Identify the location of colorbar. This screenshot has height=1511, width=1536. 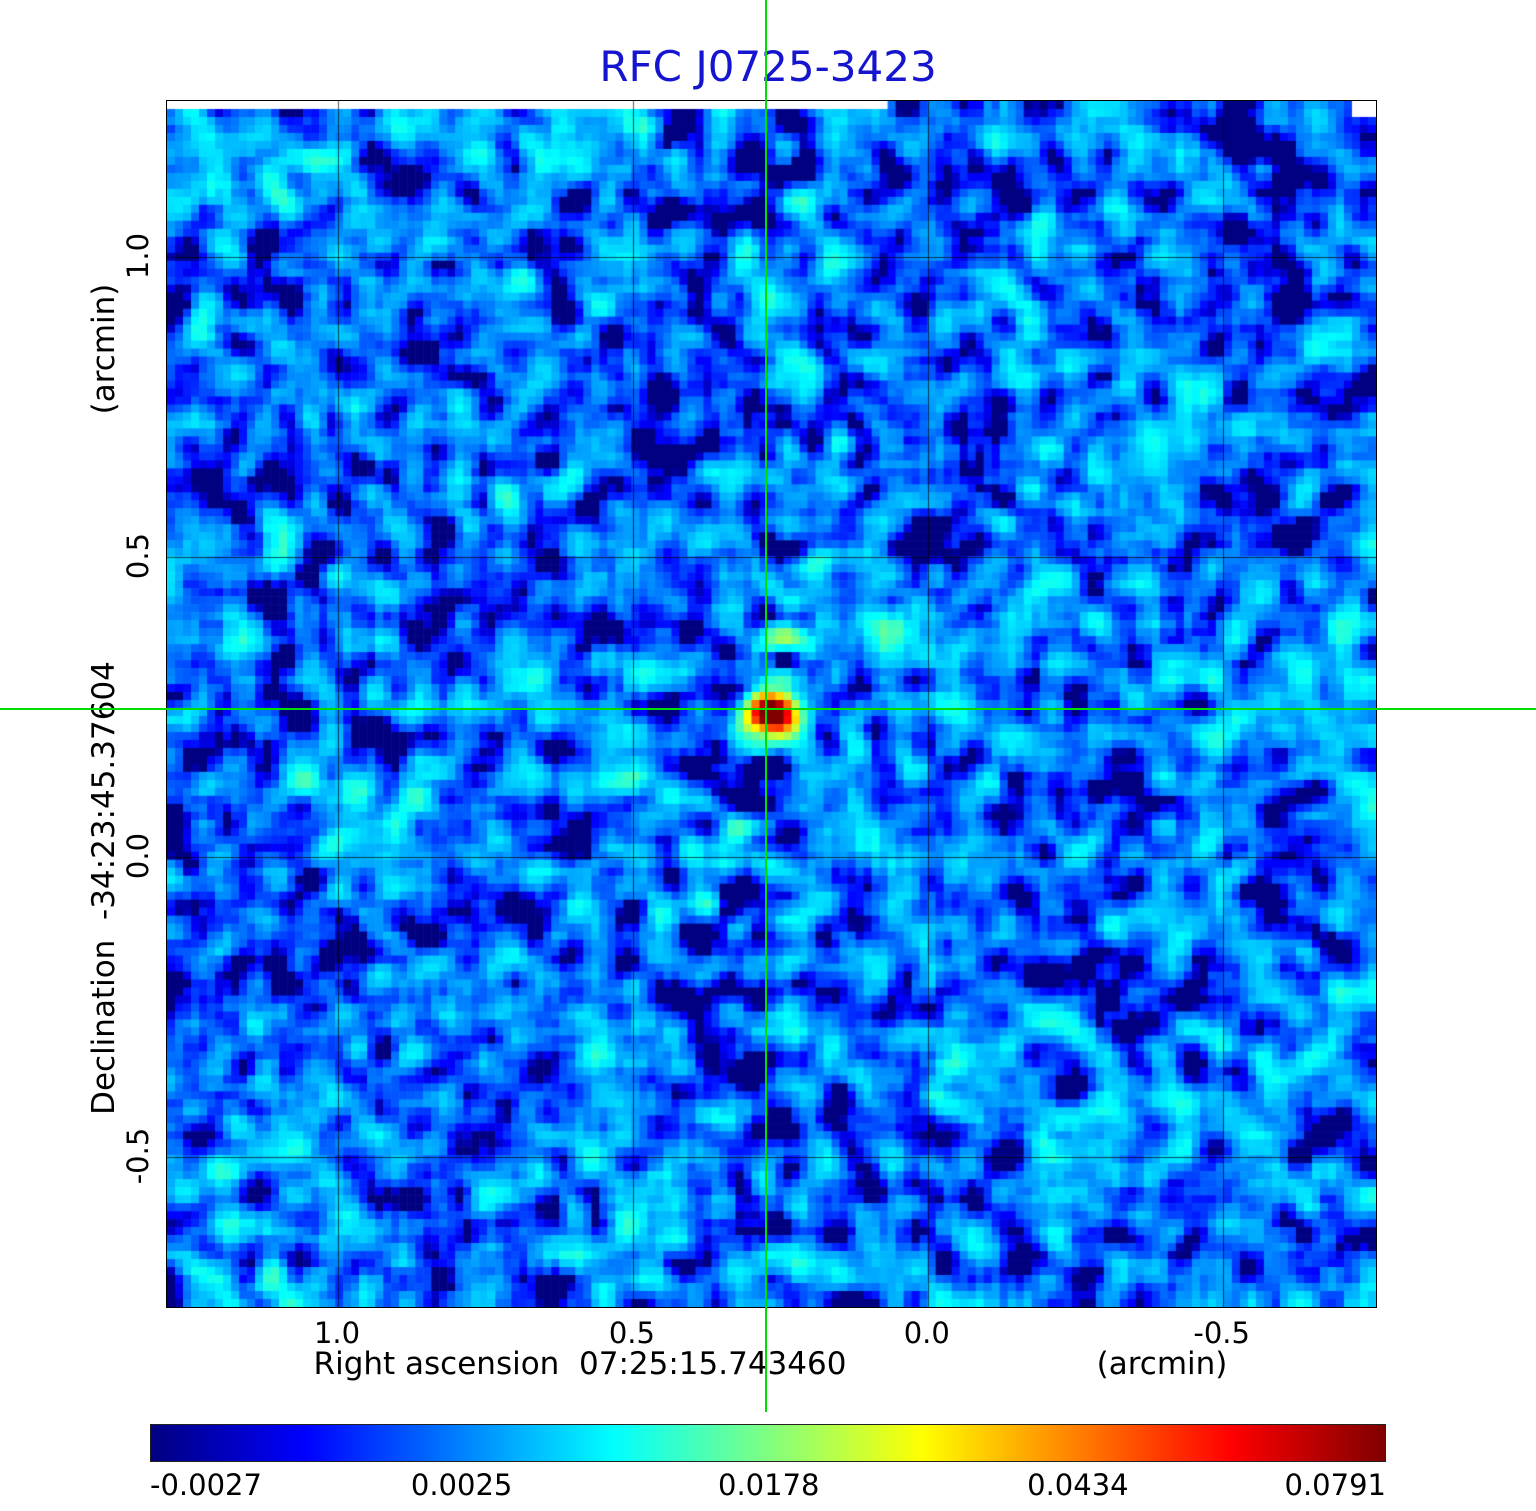
(768, 1443).